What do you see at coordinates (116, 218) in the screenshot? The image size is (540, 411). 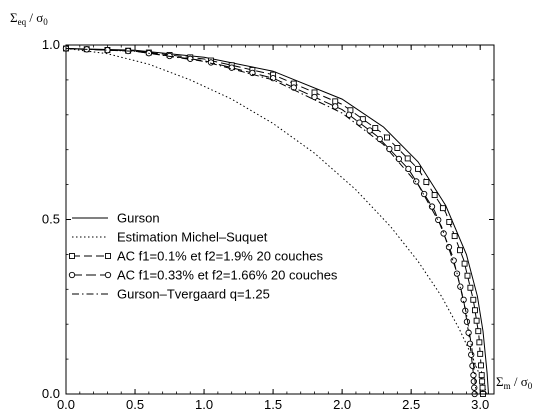 I see `legend-entry-1: Gurson` at bounding box center [116, 218].